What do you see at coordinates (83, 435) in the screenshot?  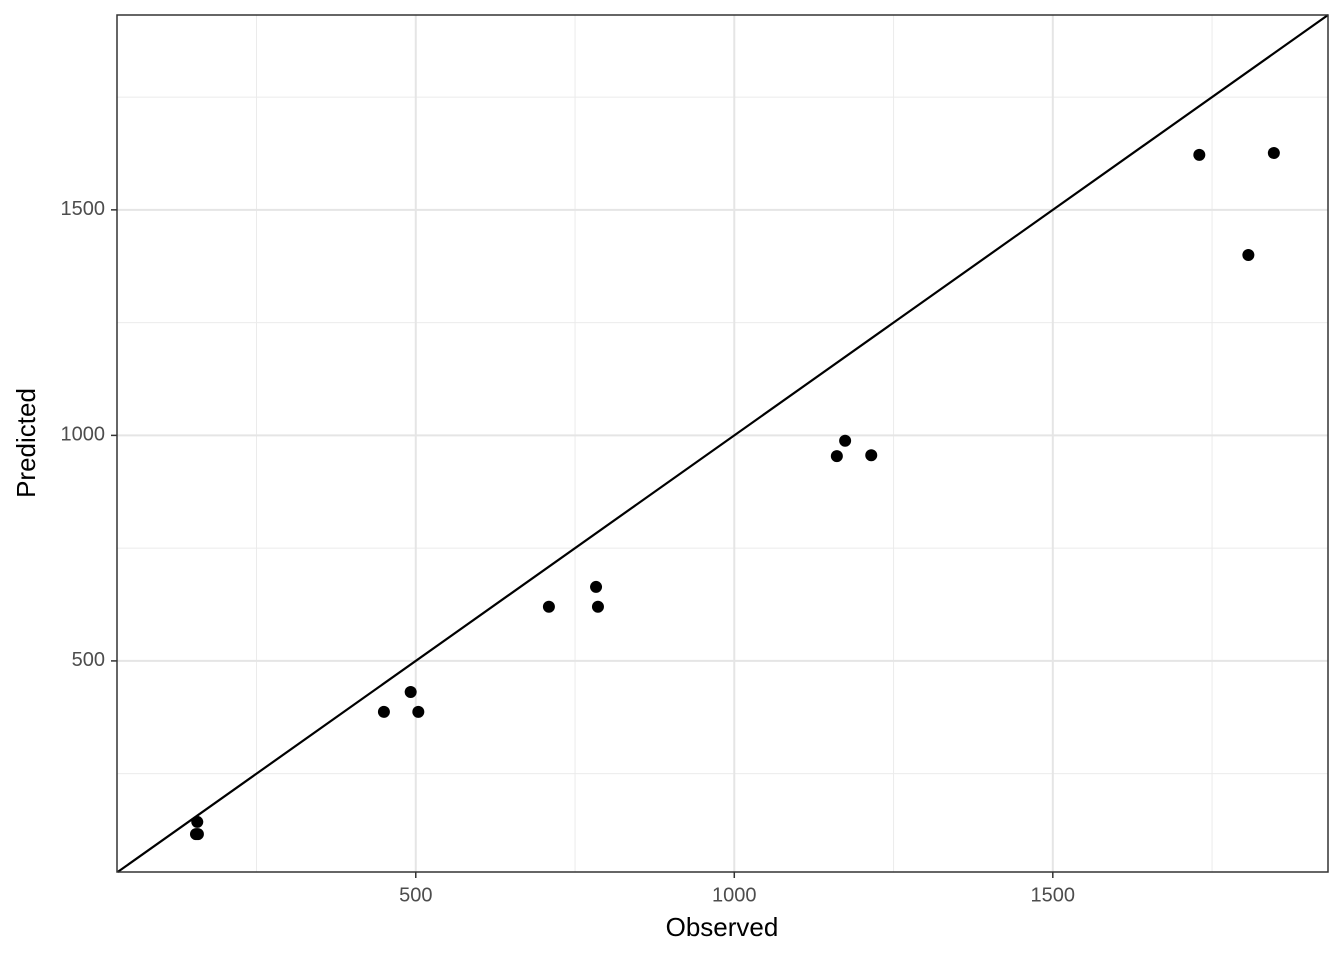 I see `y-tick-label: 1000` at bounding box center [83, 435].